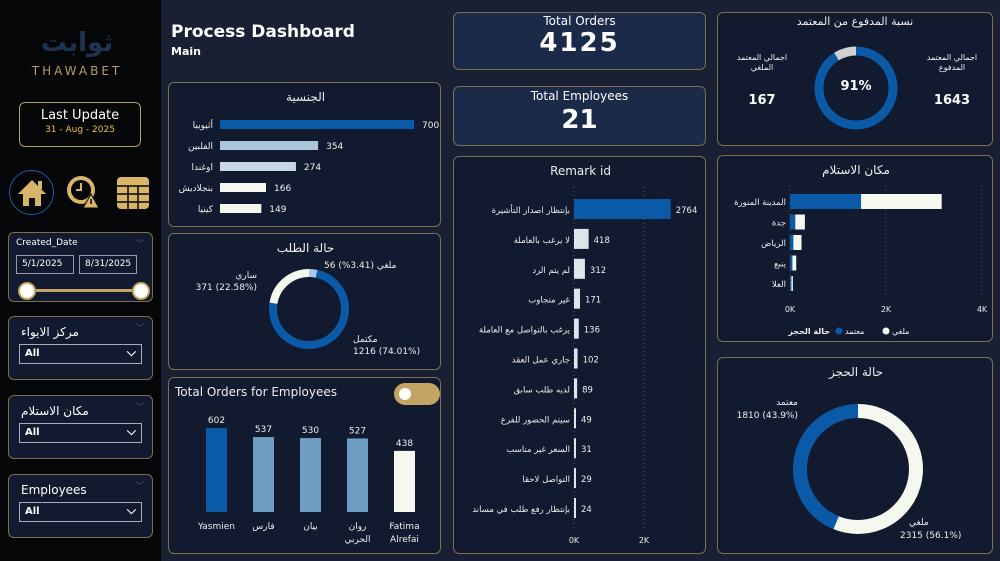  What do you see at coordinates (77, 43) in the screenshot?
I see `logo-arabic: ثوابت` at bounding box center [77, 43].